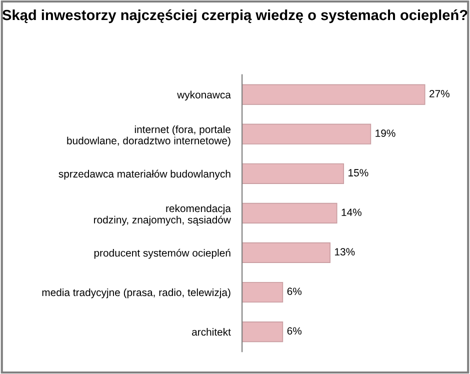 Image resolution: width=470 pixels, height=374 pixels. Describe the element at coordinates (386, 133) in the screenshot. I see `data-label: 19%` at that location.